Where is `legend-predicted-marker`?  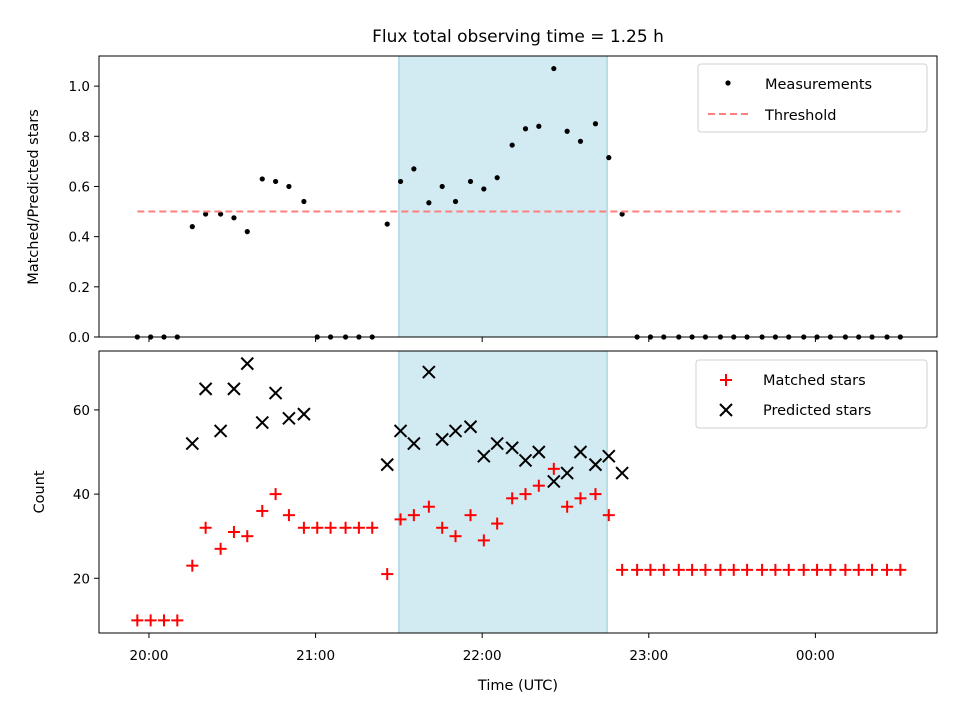
legend-predicted-marker is located at coordinates (726, 410).